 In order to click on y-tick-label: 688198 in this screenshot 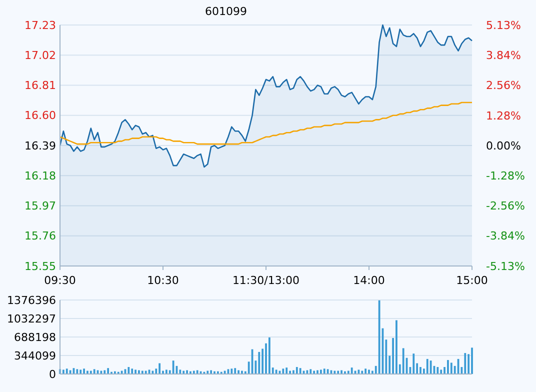, I will do `click(35, 337)`.